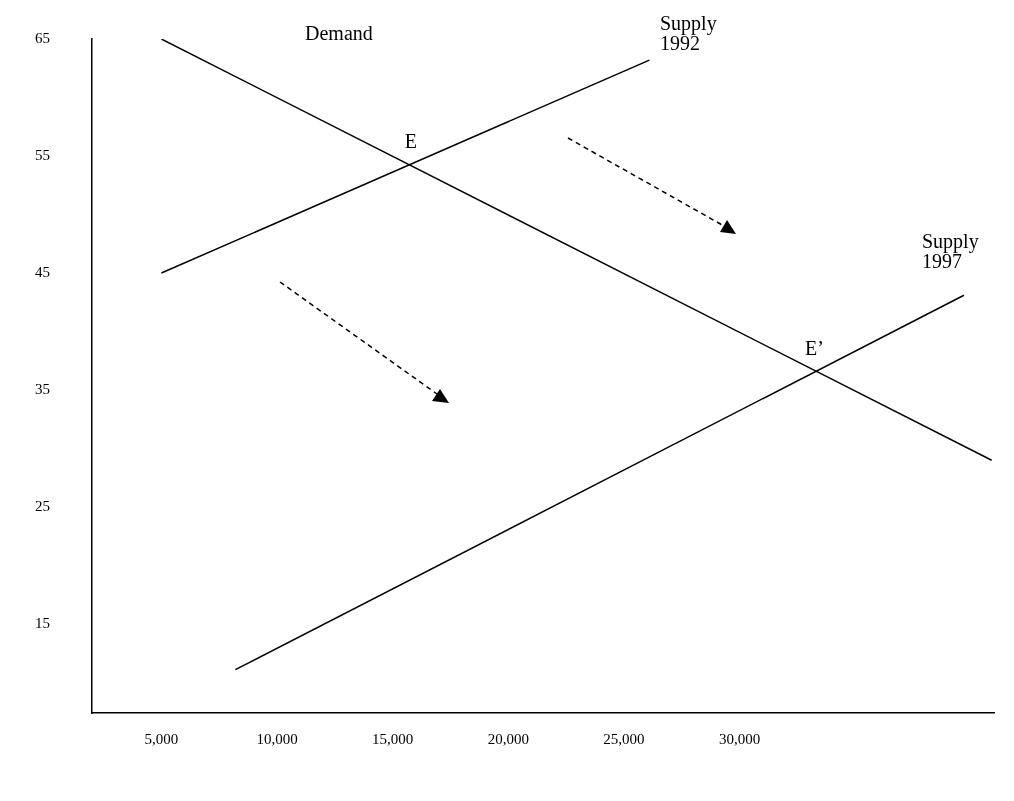  What do you see at coordinates (739, 738) in the screenshot?
I see `x-tick-label: 30,000` at bounding box center [739, 738].